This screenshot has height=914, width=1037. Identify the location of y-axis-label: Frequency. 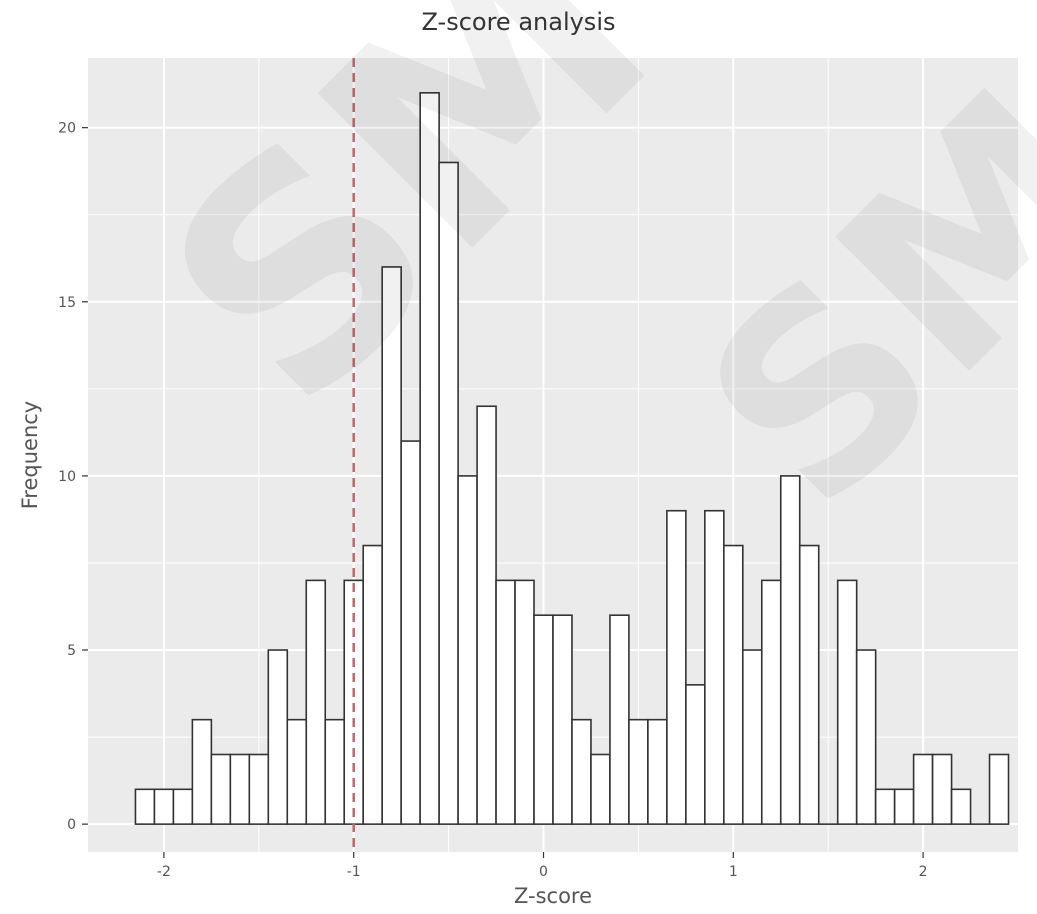
(30, 455).